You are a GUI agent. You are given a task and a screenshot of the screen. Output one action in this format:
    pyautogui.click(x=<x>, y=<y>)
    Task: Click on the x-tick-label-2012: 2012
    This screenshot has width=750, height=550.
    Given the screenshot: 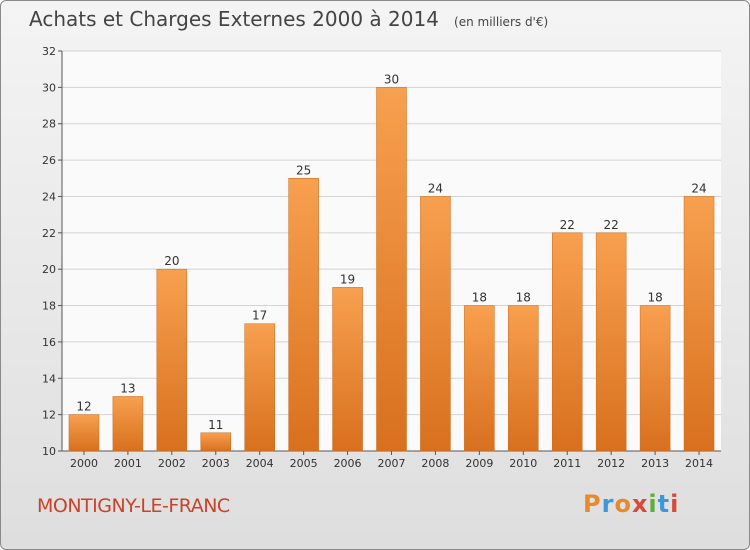 What is the action you would take?
    pyautogui.click(x=611, y=463)
    